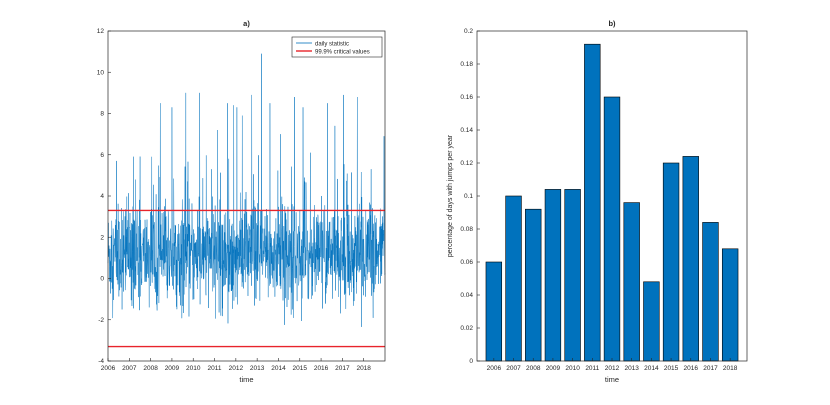 The image size is (830, 405). I want to click on chart-a-title: a), so click(246, 23).